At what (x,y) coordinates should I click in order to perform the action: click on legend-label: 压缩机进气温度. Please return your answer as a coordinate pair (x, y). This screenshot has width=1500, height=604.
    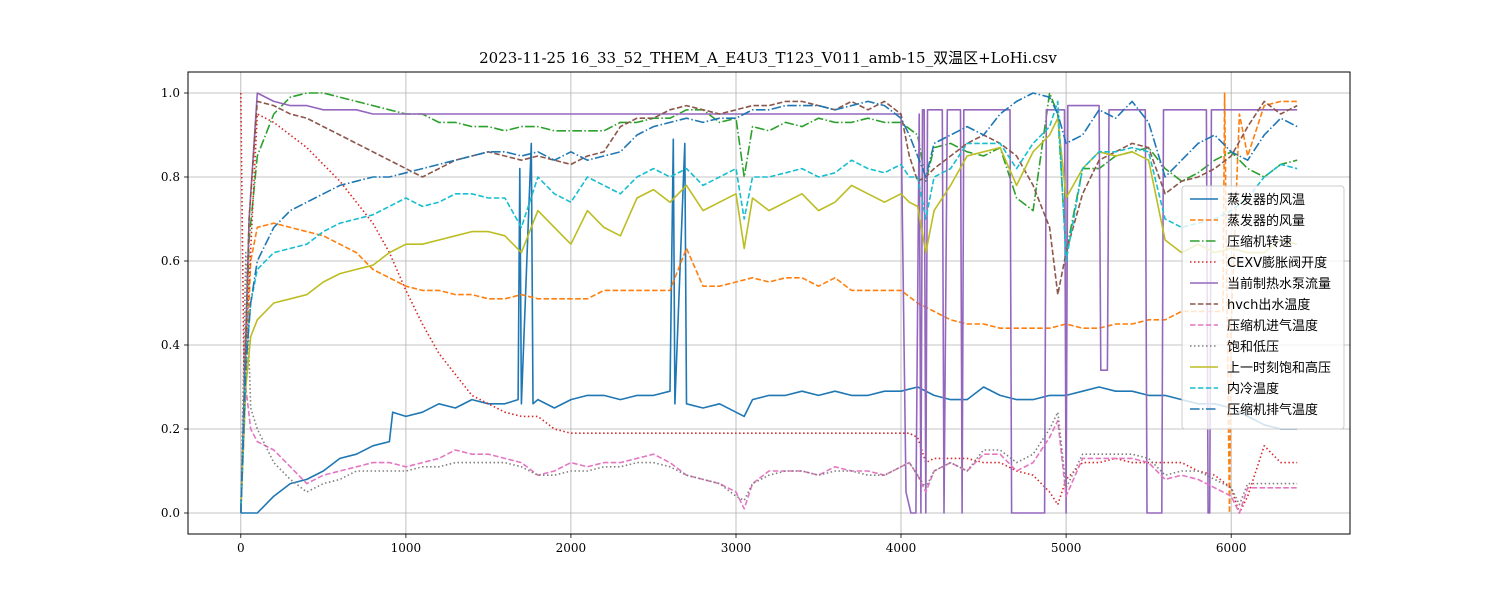
    Looking at the image, I should click on (1272, 326).